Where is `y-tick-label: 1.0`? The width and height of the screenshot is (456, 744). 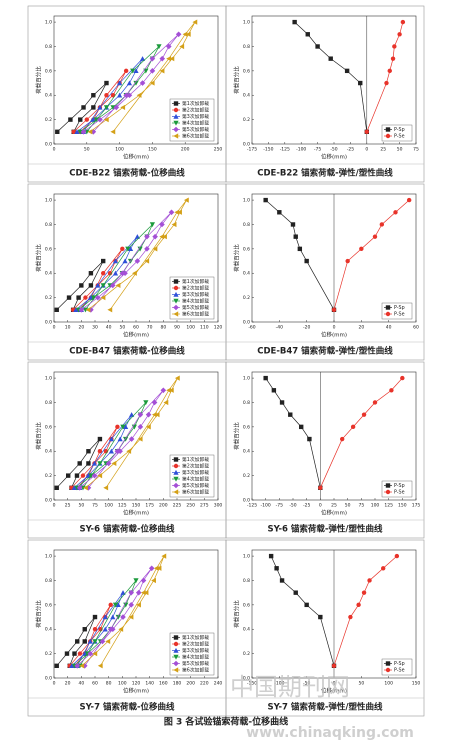
y-tick-label: 1.0 is located at coordinates (48, 201).